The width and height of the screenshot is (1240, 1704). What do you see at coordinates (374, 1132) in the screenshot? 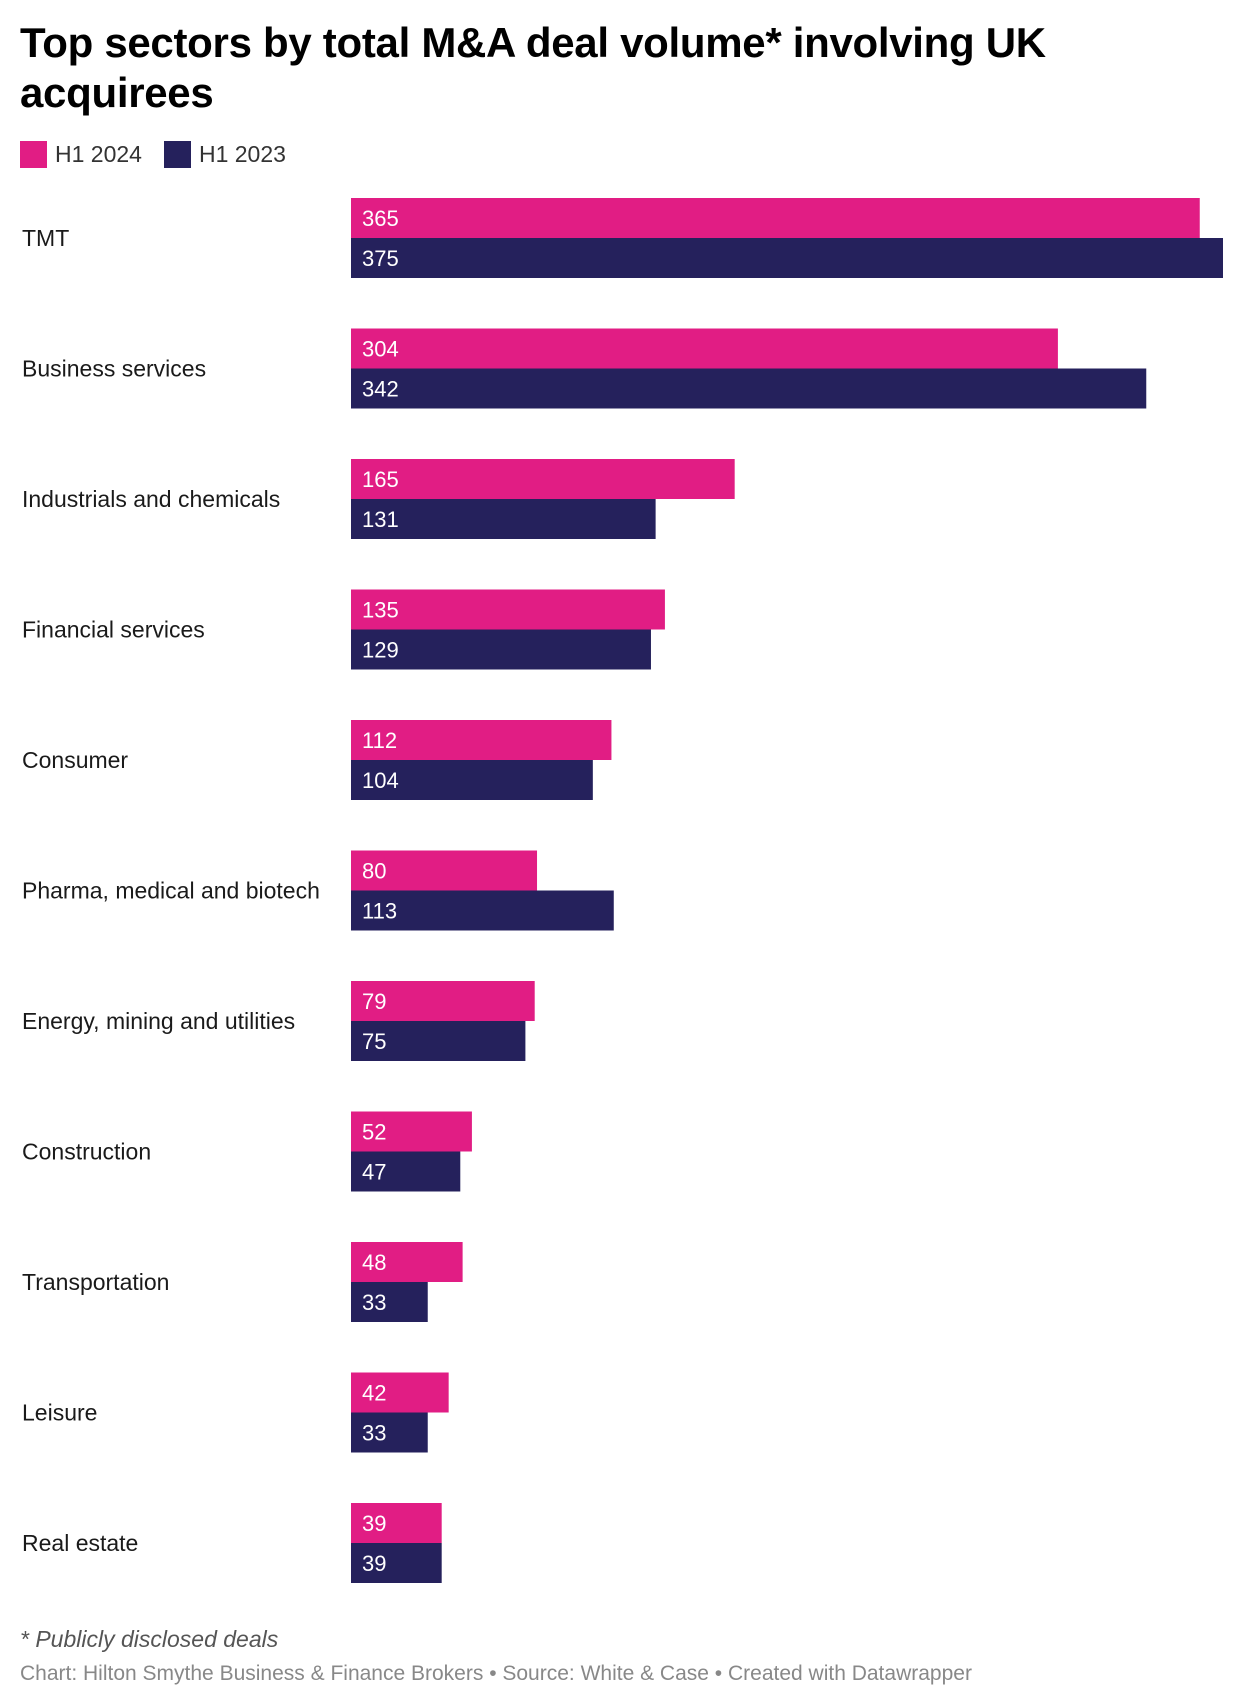
I see `data-label: 52` at bounding box center [374, 1132].